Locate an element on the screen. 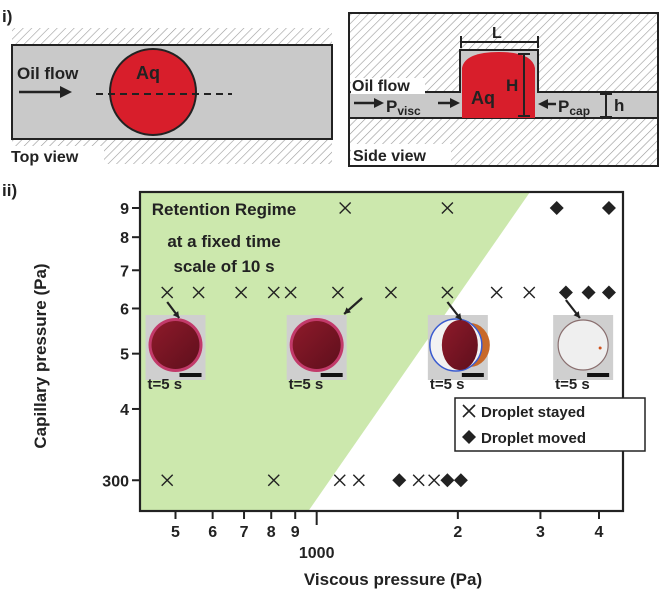 The height and width of the screenshot is (598, 660). droplet-inset-3: t=5 s is located at coordinates (458, 354).